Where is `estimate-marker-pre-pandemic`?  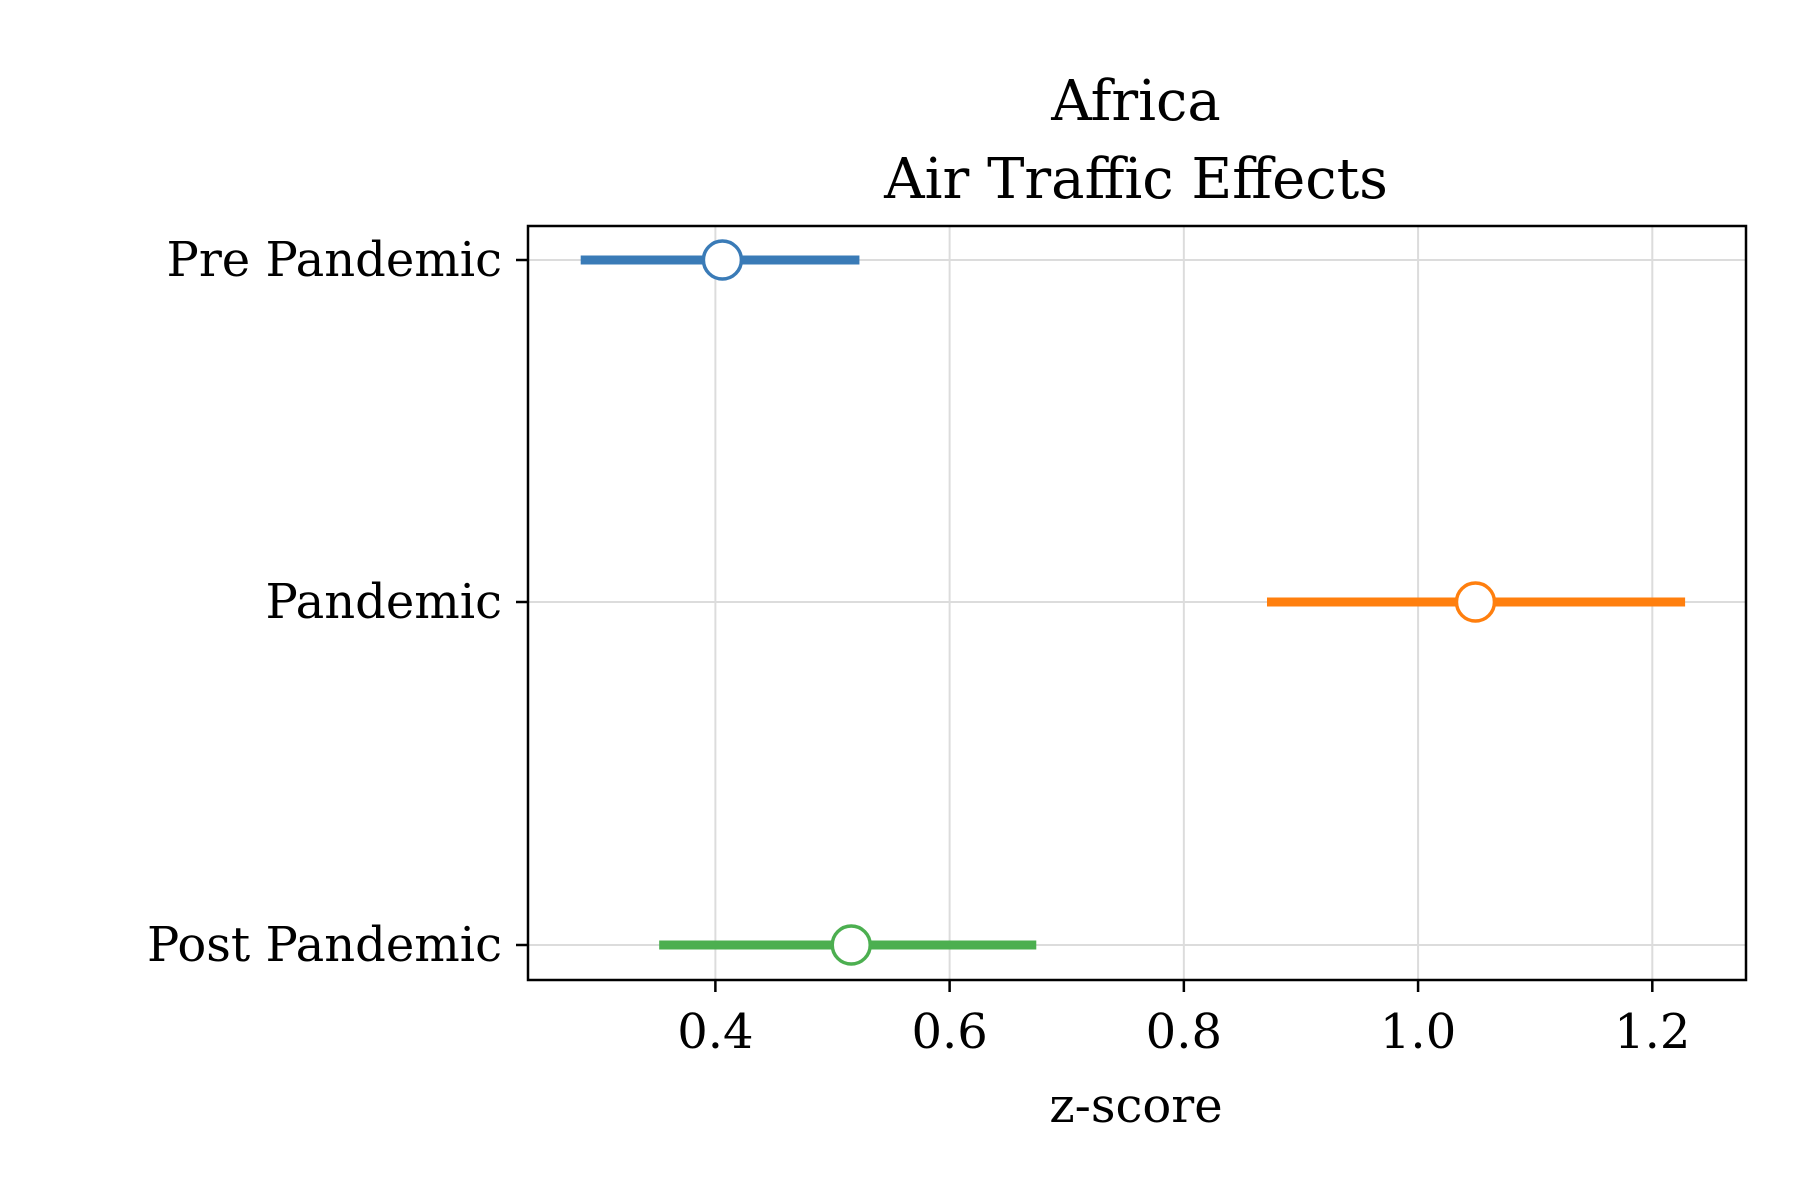 estimate-marker-pre-pandemic is located at coordinates (722, 260).